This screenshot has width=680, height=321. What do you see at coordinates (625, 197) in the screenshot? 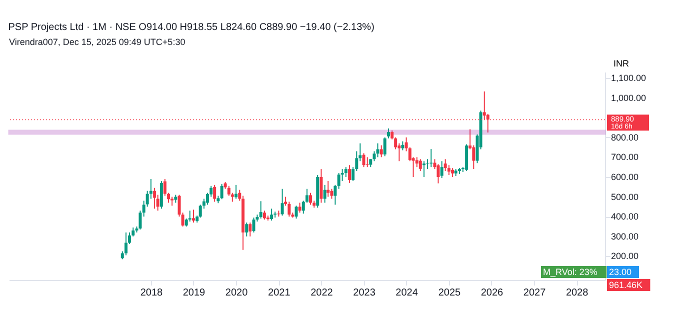
I see `y-tick-label: 500.00` at bounding box center [625, 197].